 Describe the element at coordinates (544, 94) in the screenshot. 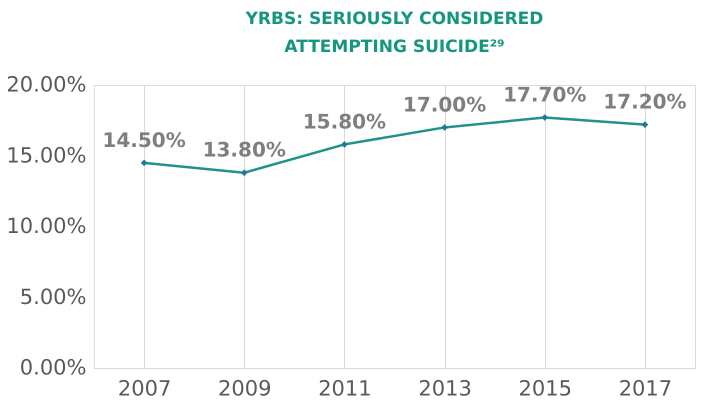

I see `data-label: 17.70%` at that location.